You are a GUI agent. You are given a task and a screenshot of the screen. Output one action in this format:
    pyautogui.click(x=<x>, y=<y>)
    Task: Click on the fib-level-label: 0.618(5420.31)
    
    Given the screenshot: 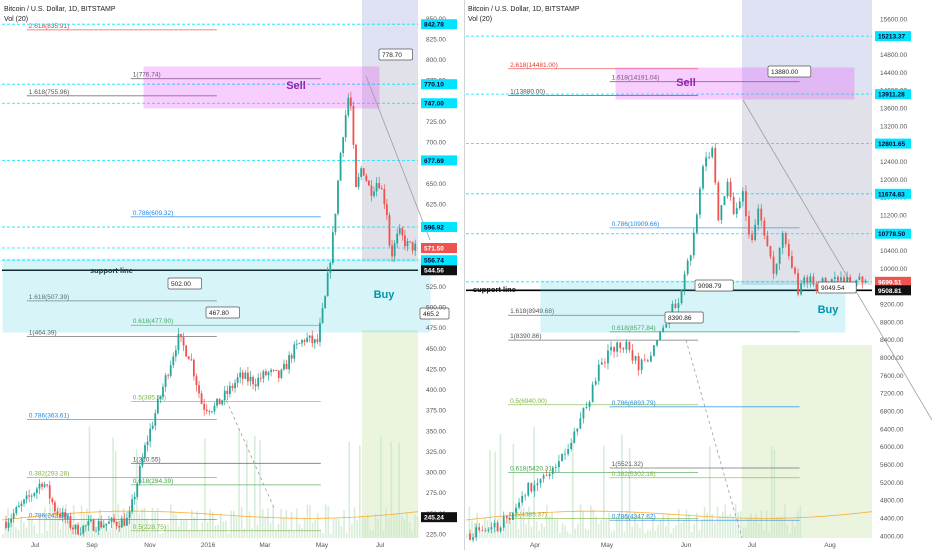 What is the action you would take?
    pyautogui.click(x=532, y=468)
    